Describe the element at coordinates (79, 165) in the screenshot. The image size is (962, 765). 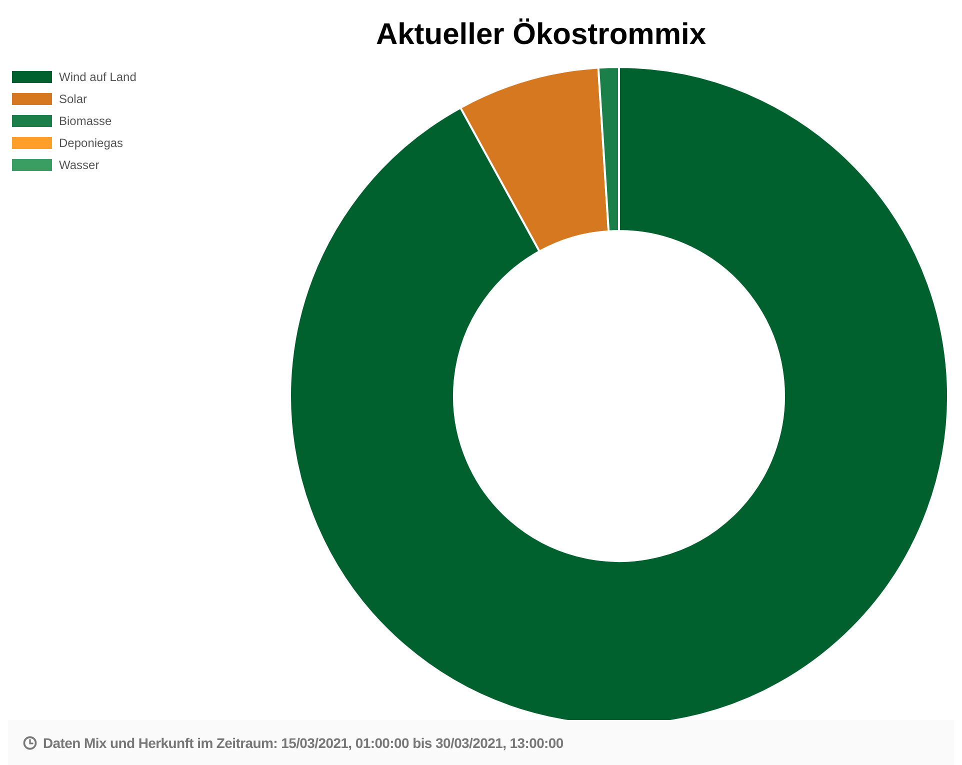
I see `legend-label: Wasser` at that location.